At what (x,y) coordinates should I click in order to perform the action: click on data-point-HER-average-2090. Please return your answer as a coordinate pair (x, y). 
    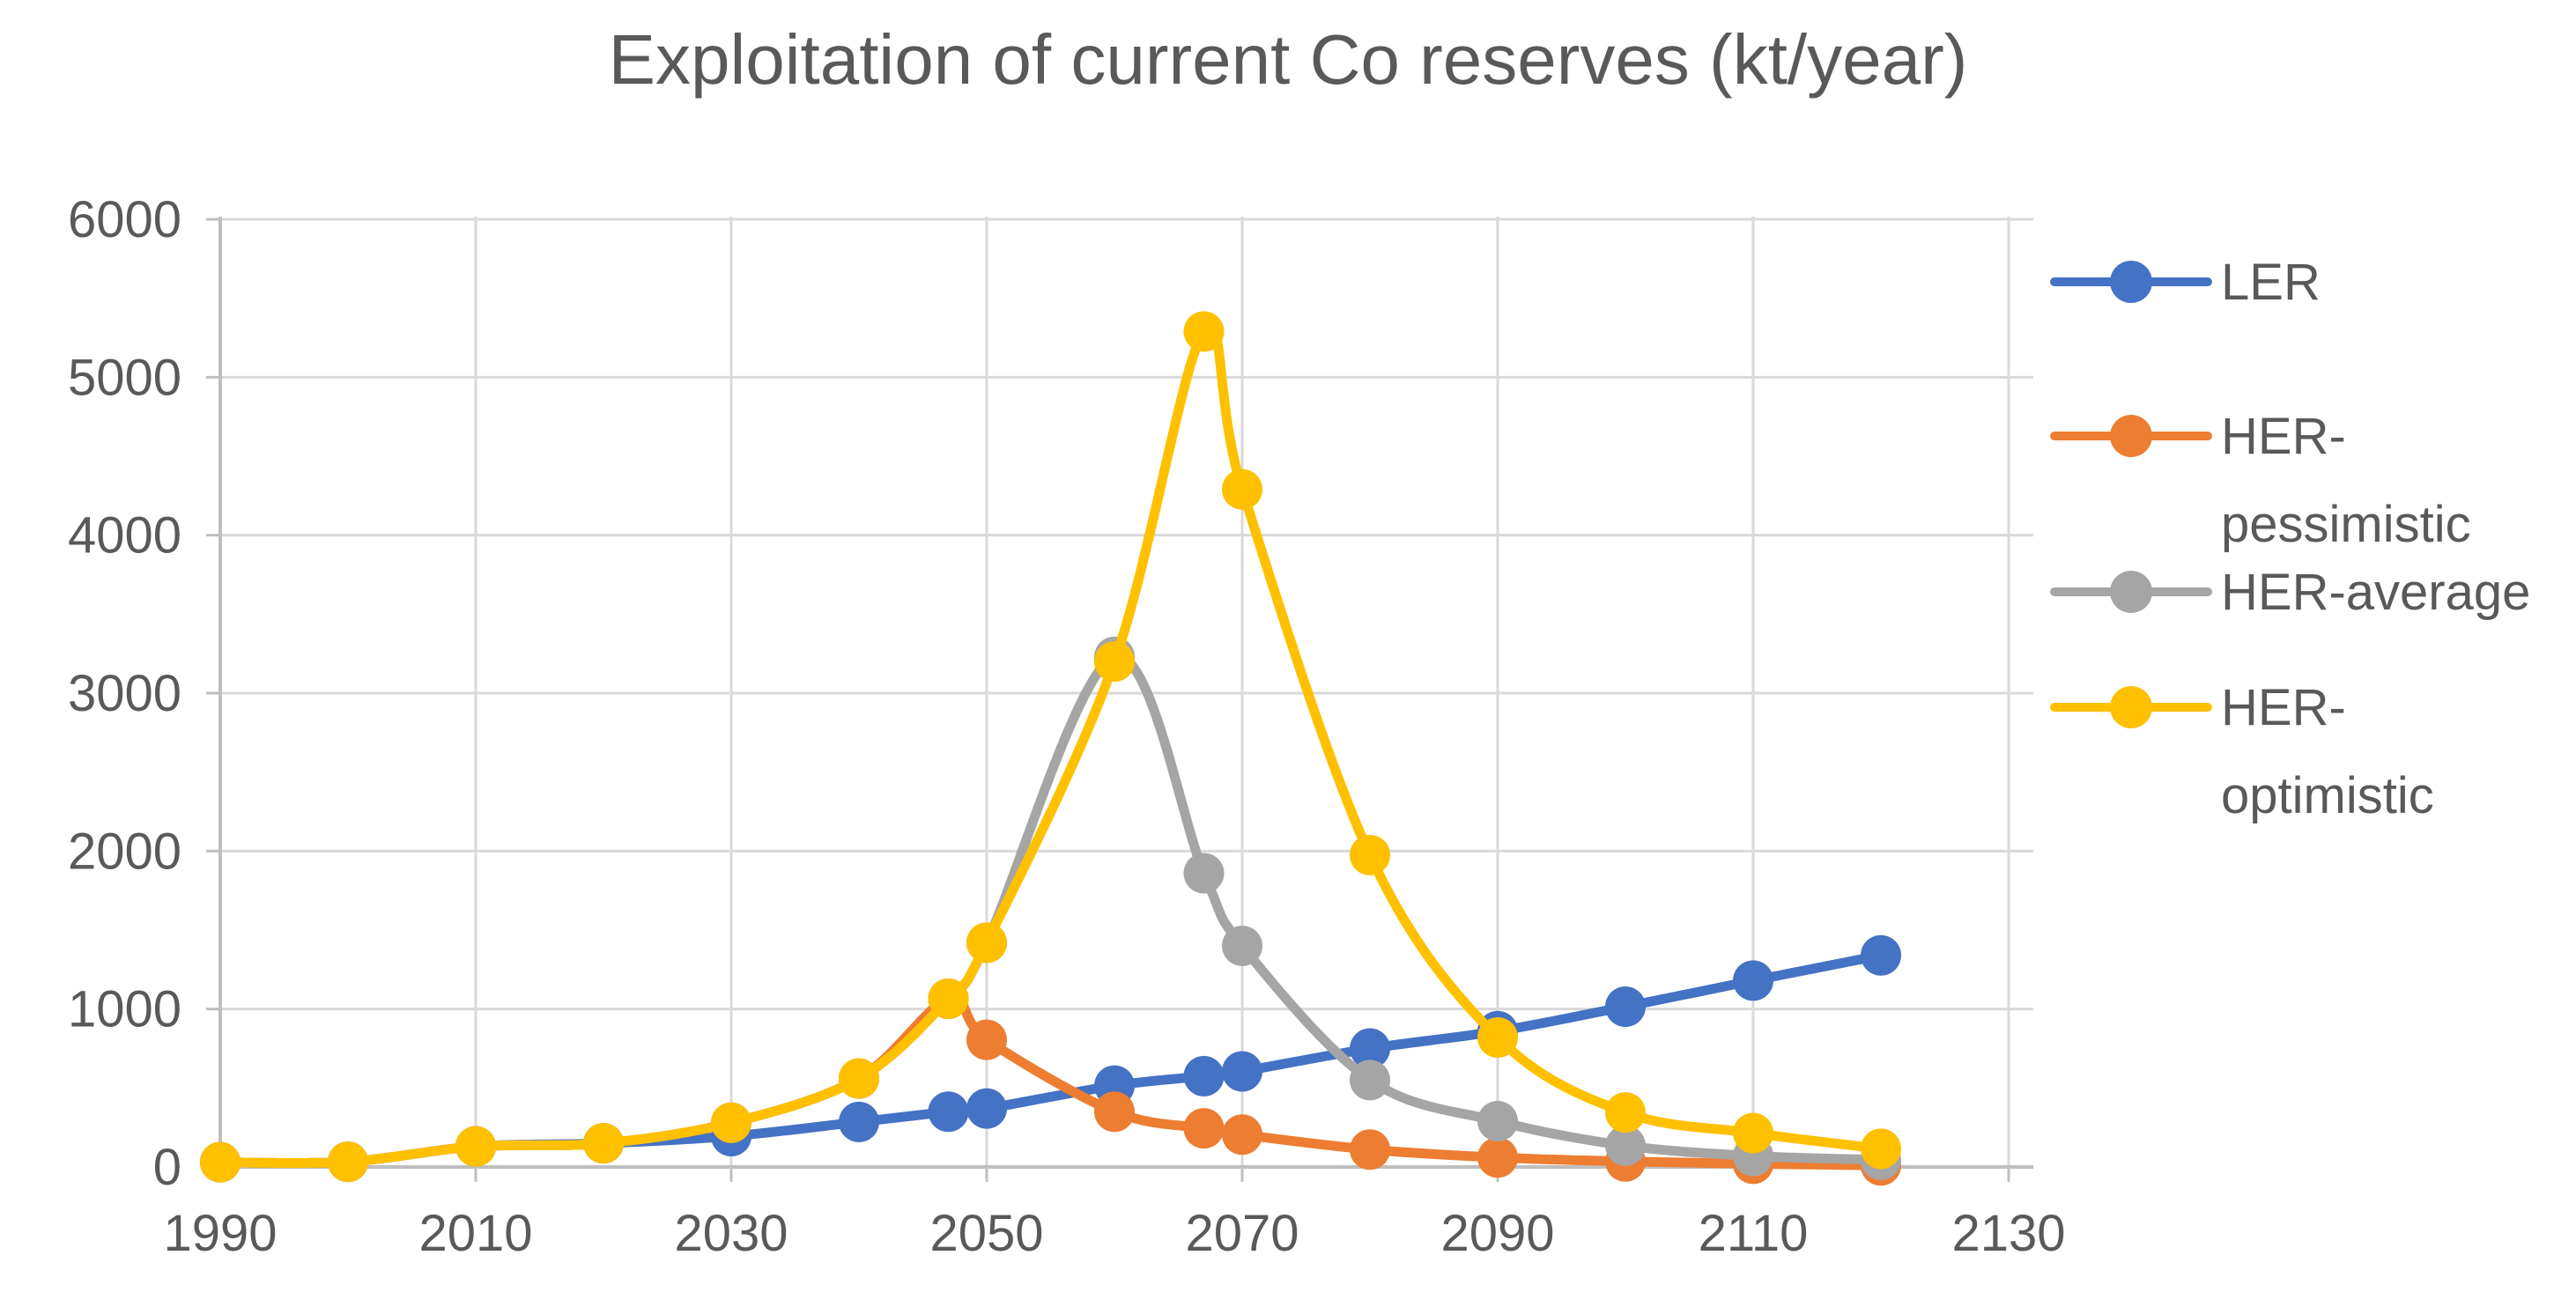
    Looking at the image, I should click on (1498, 1120).